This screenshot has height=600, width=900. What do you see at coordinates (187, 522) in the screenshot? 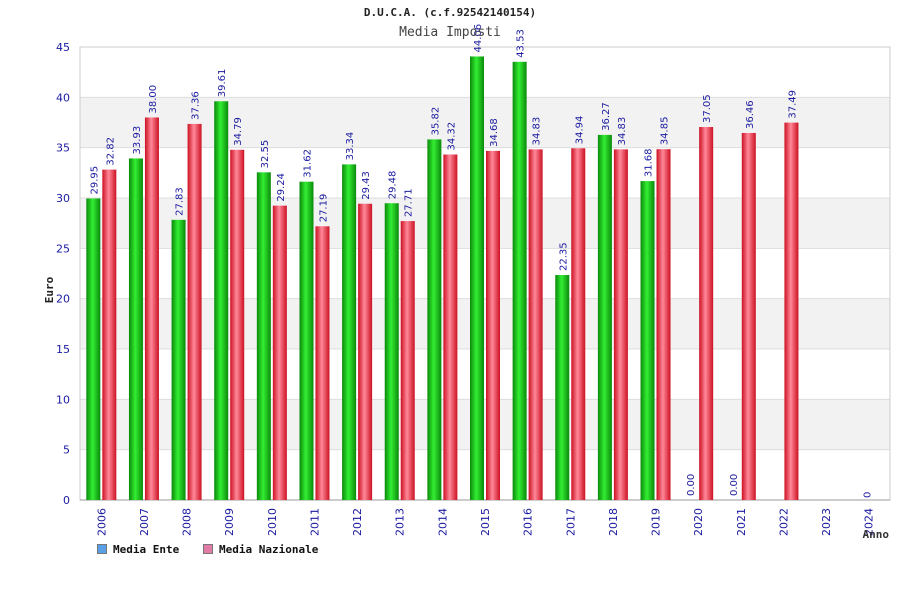
I see `x-tick-label: 2008` at bounding box center [187, 522].